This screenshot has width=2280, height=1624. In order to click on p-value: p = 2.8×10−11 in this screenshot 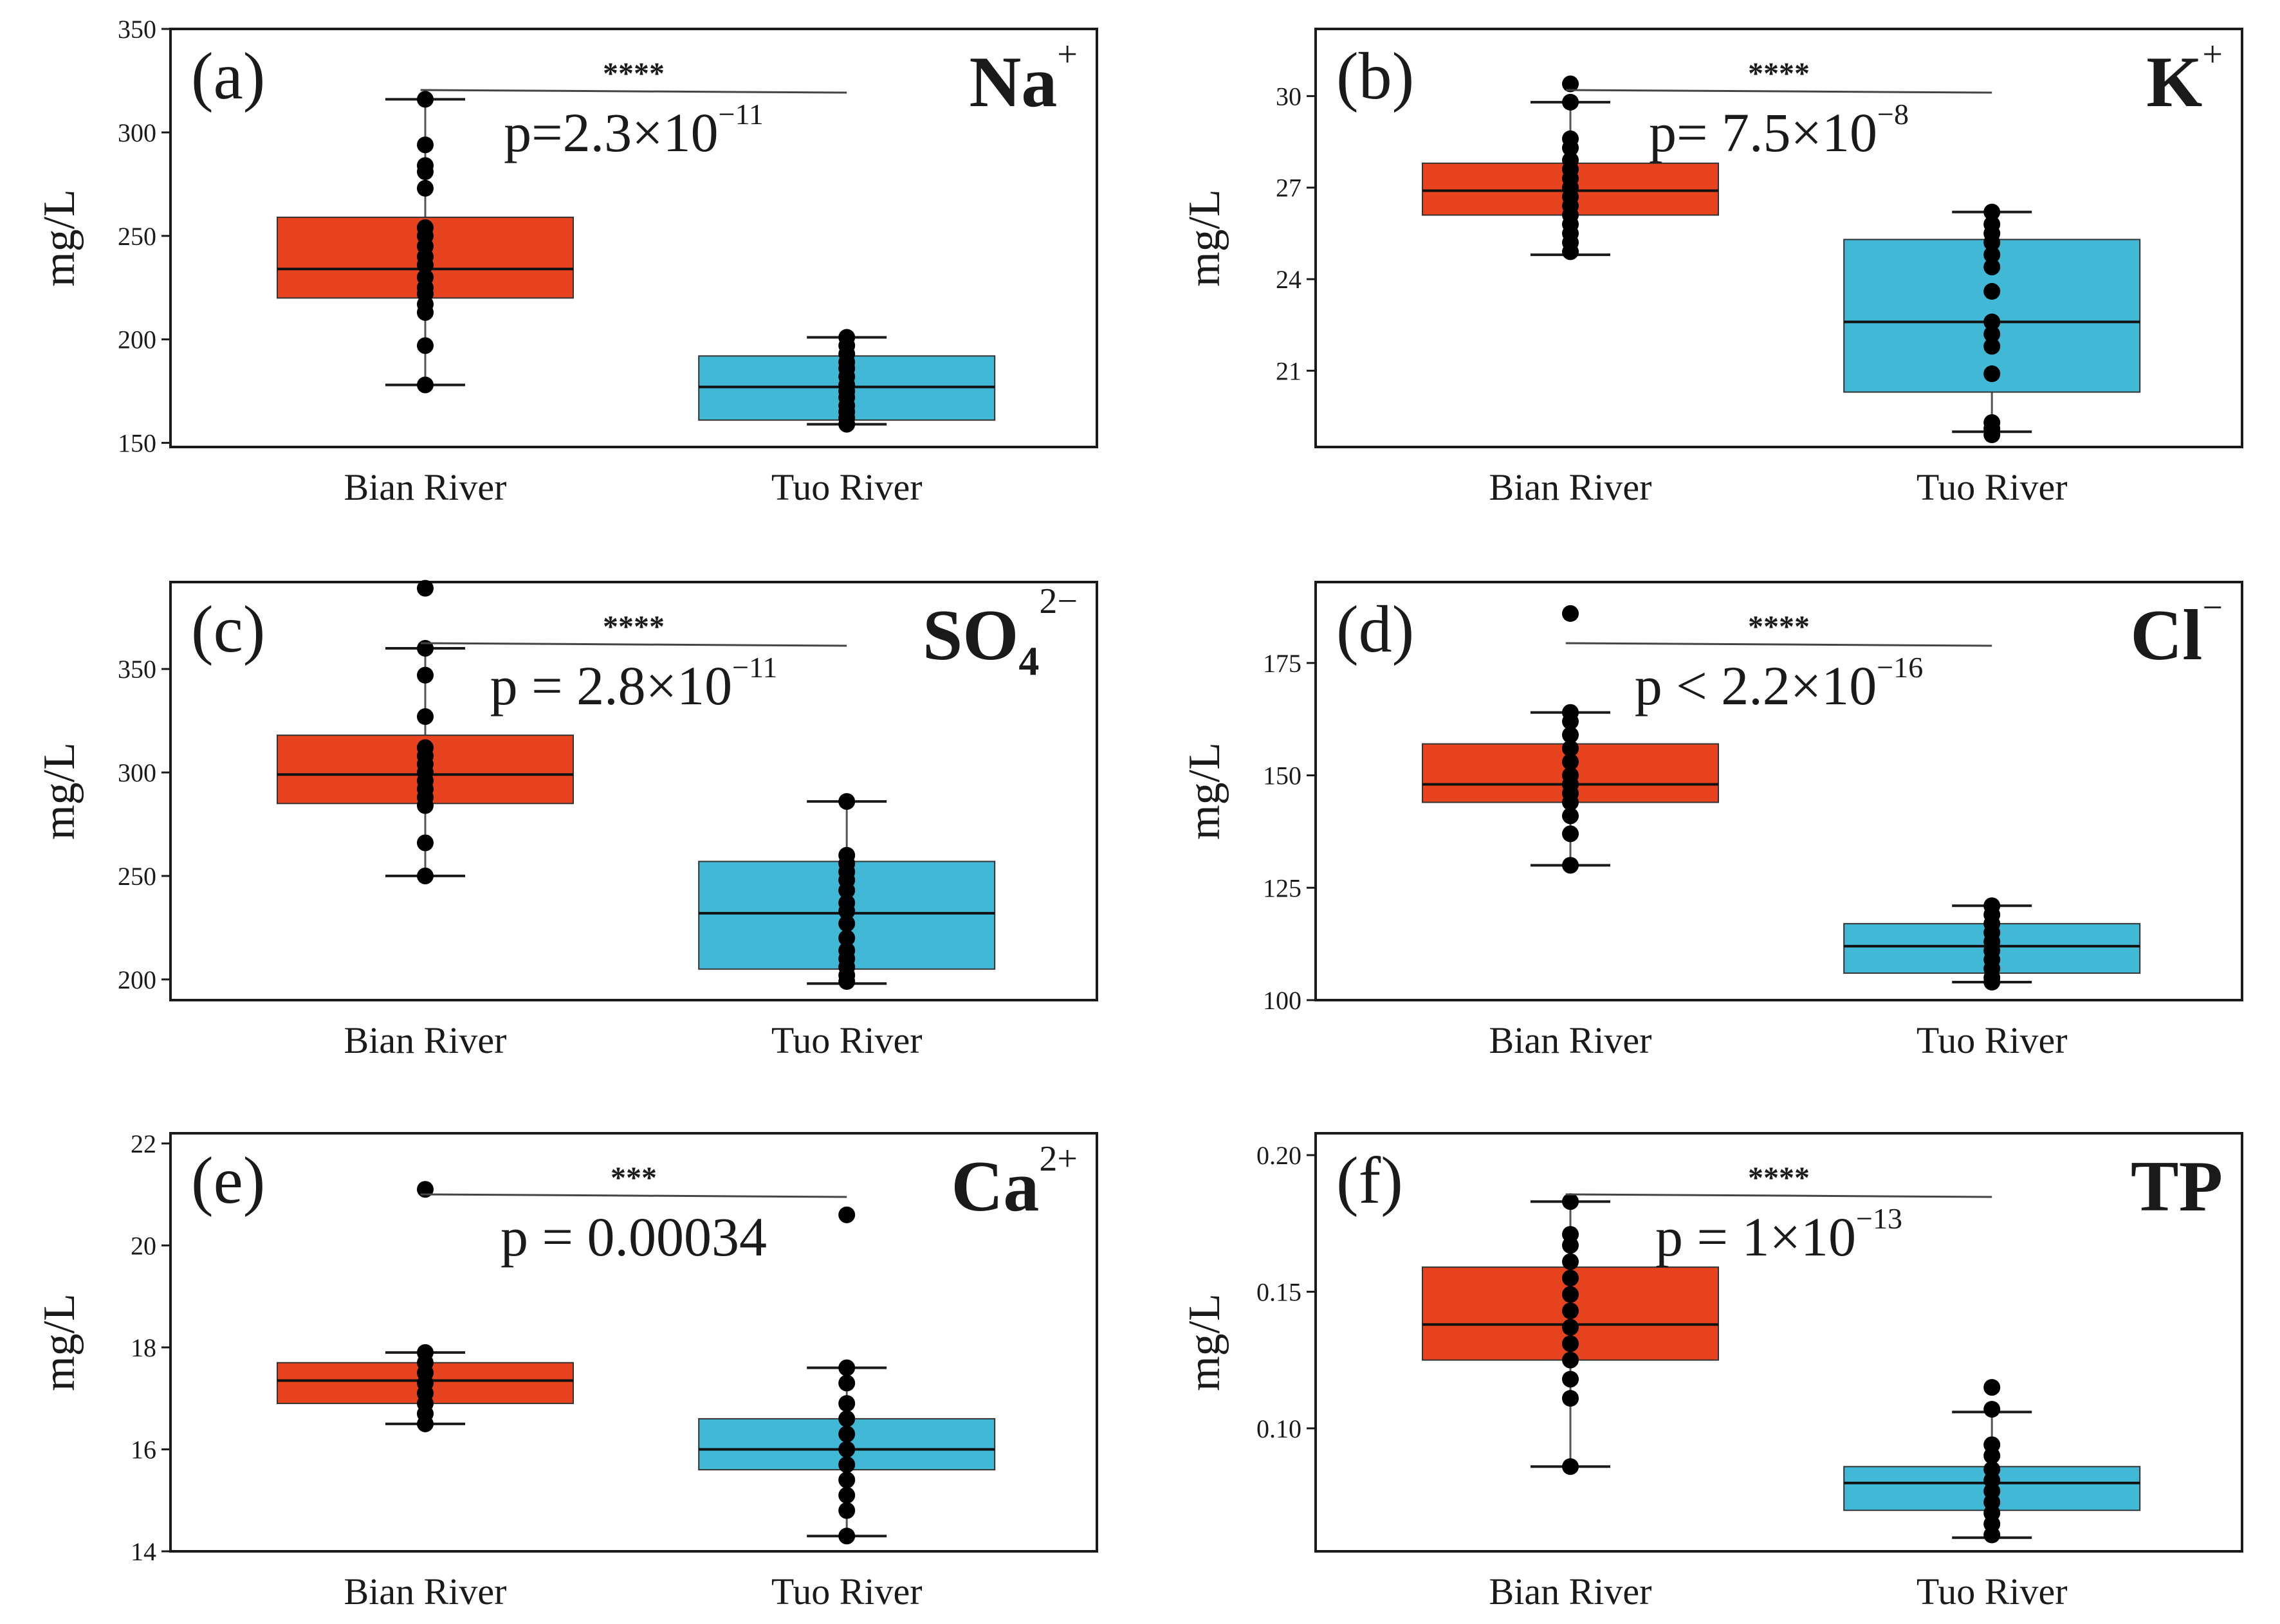, I will do `click(634, 683)`.